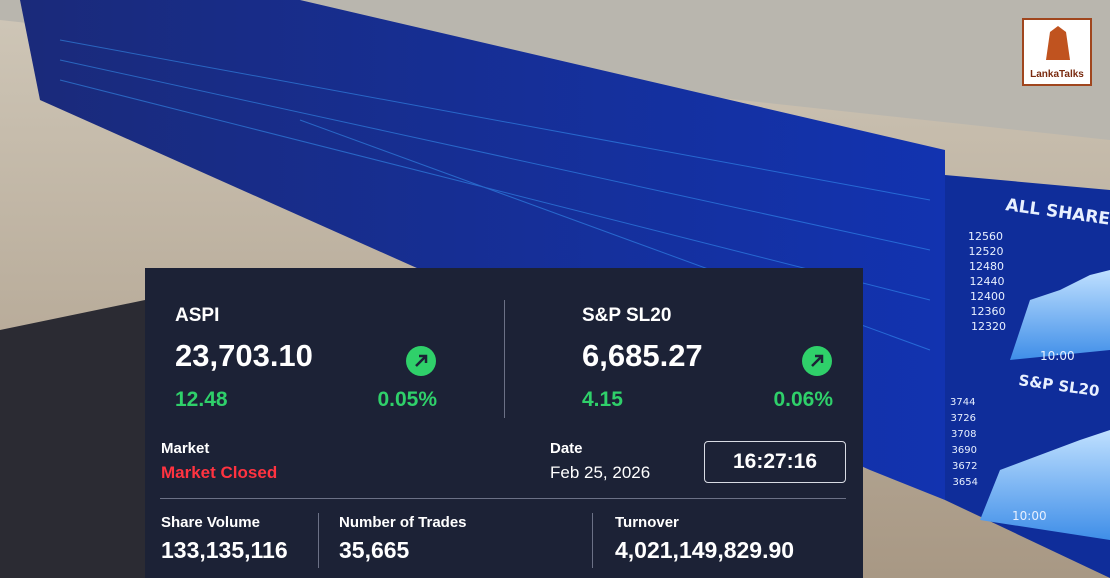  Describe the element at coordinates (705, 550) in the screenshot. I see `stat-value: 4,021,149,829.90` at that location.